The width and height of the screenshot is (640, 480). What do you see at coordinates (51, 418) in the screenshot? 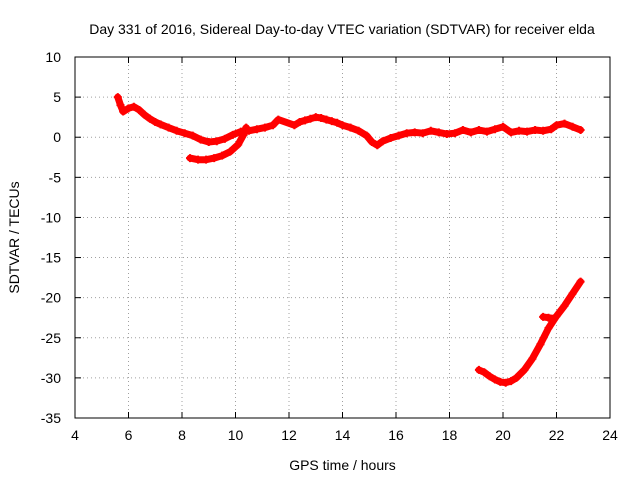
I see `y-tick-label: -35` at bounding box center [51, 418].